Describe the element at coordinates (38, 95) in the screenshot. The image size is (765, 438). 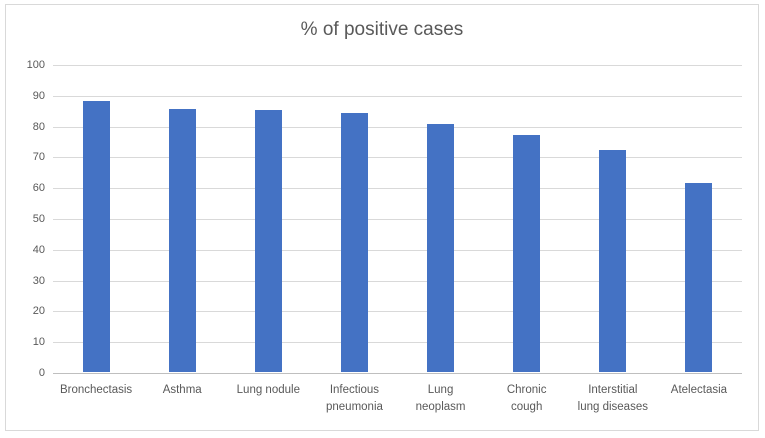
I see `y-axis-tick-label: 90` at that location.